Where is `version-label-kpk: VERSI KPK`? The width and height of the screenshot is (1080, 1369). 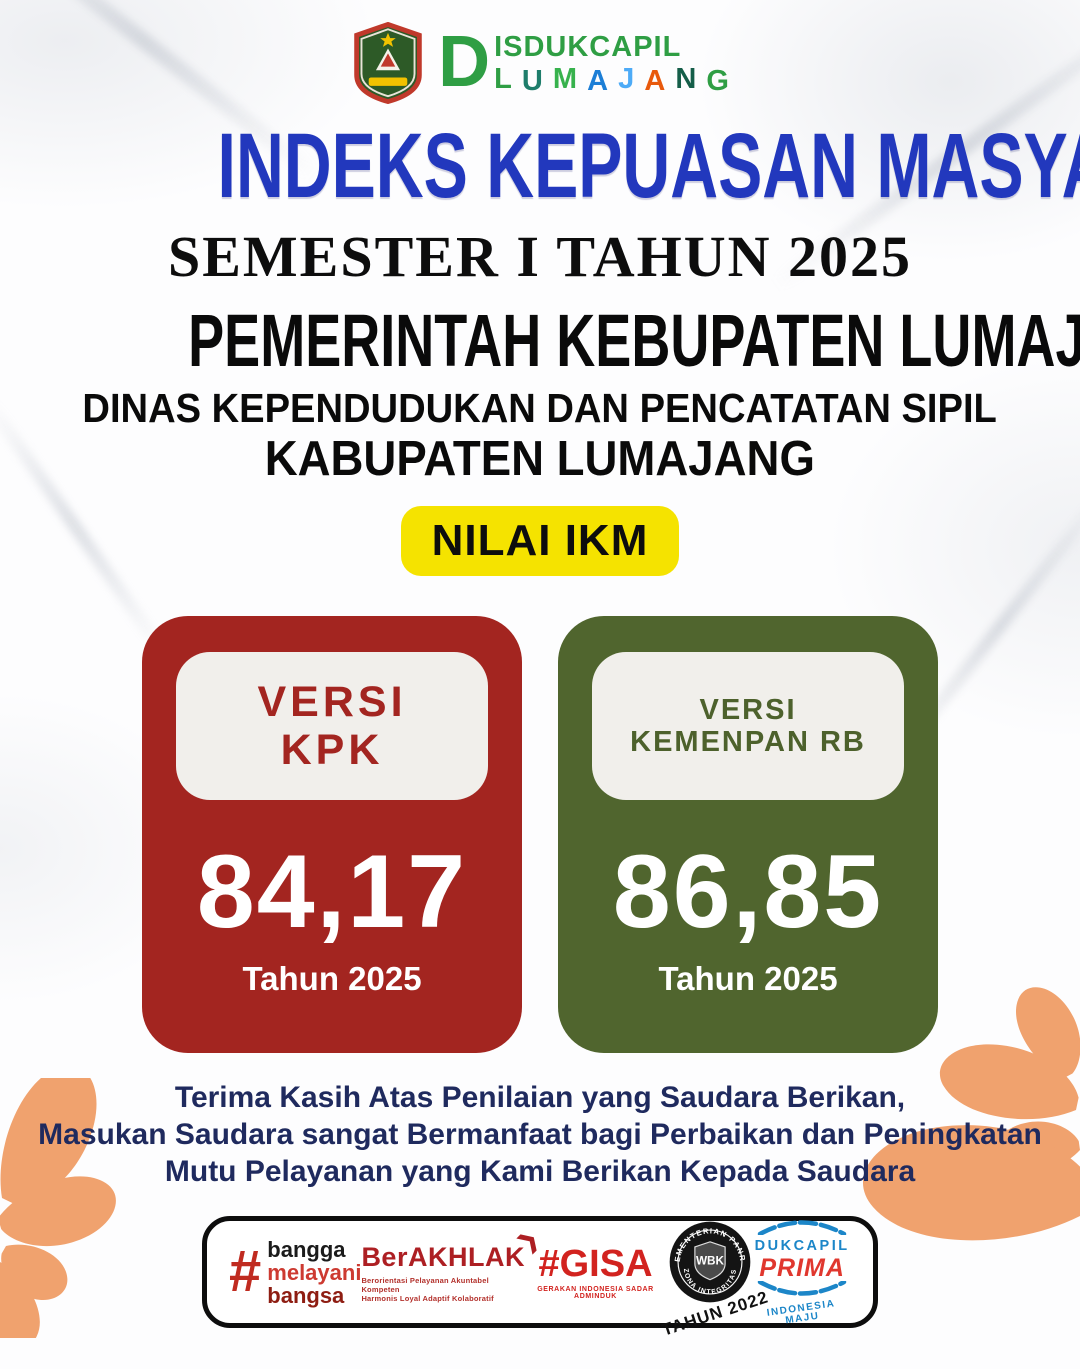
version-label-kpk: VERSI KPK is located at coordinates (332, 726).